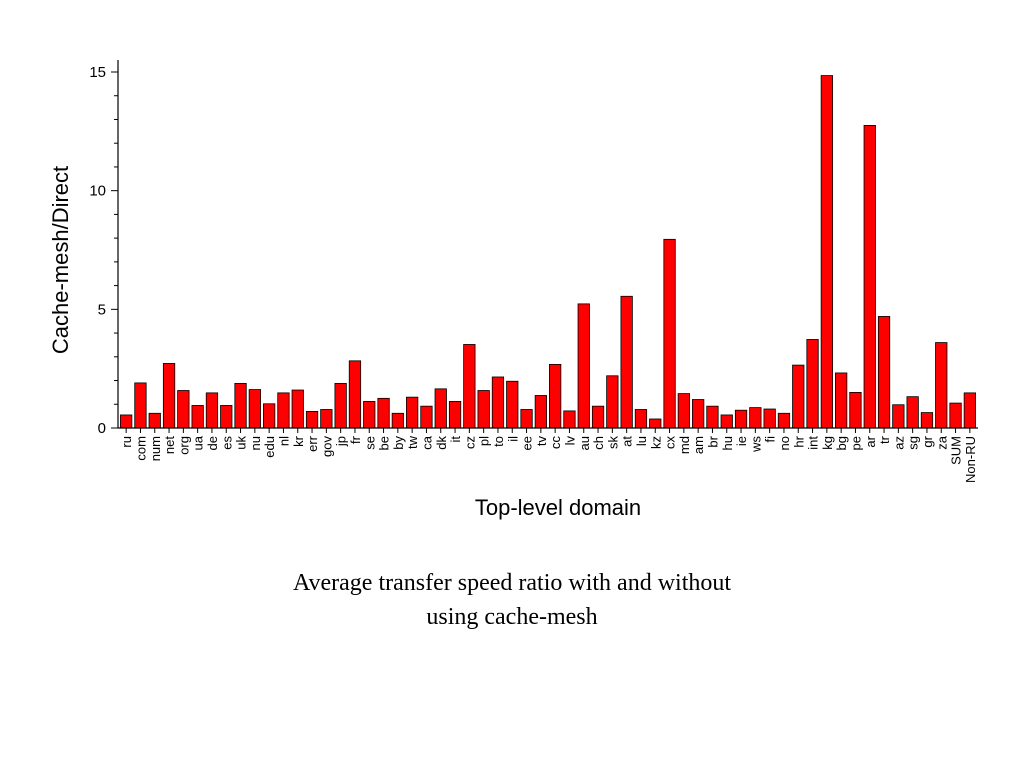 The height and width of the screenshot is (768, 1024). Describe the element at coordinates (641, 419) in the screenshot. I see `bar-lu` at that location.